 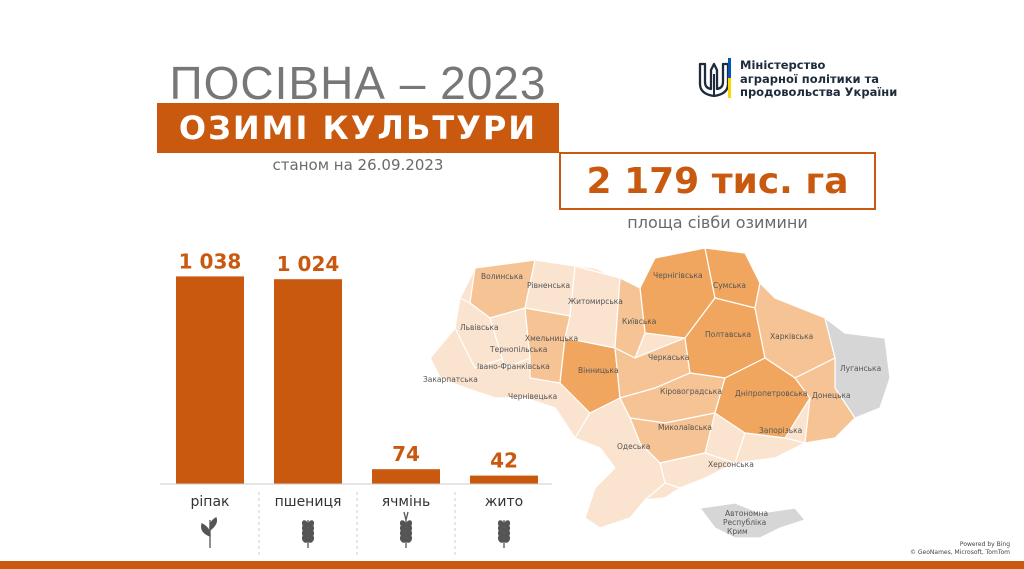 What do you see at coordinates (959, 552) in the screenshot?
I see `credit-line: © GeoNames, Microsoft, TomTom` at bounding box center [959, 552].